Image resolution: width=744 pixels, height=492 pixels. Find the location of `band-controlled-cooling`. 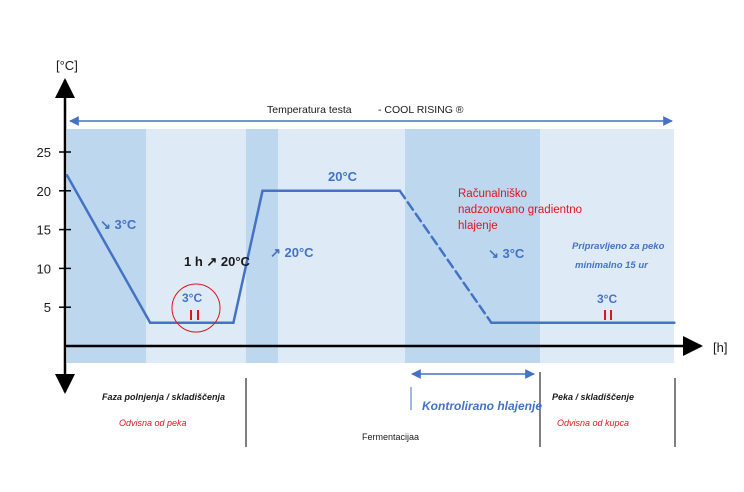

band-controlled-cooling is located at coordinates (472, 246).